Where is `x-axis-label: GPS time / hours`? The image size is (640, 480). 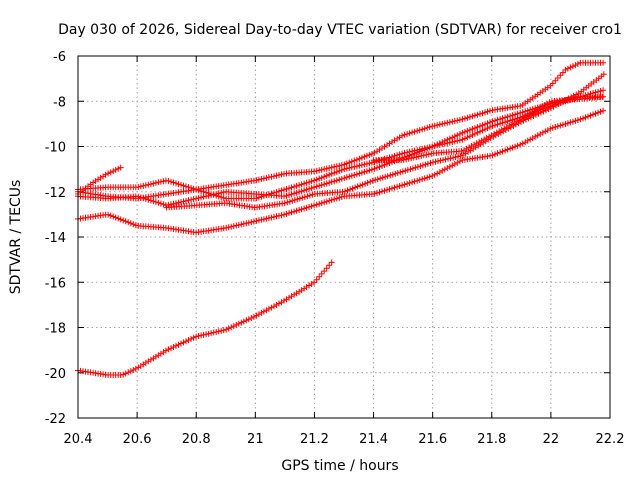
x-axis-label: GPS time / hours is located at coordinates (339, 466).